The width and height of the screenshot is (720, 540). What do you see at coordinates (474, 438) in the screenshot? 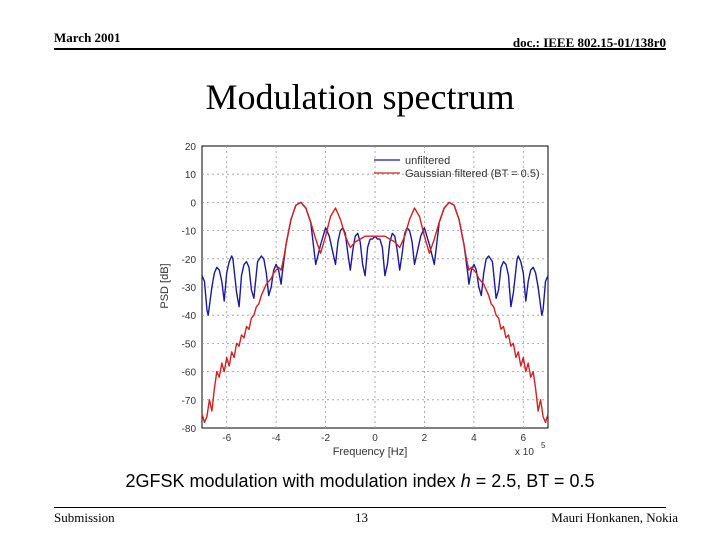
I see `x-tick-label: 4` at bounding box center [474, 438].